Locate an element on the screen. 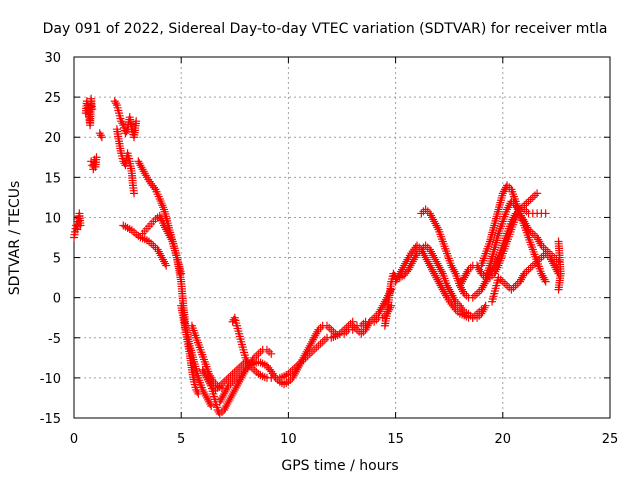  y-tick-label: 30 is located at coordinates (52, 58).